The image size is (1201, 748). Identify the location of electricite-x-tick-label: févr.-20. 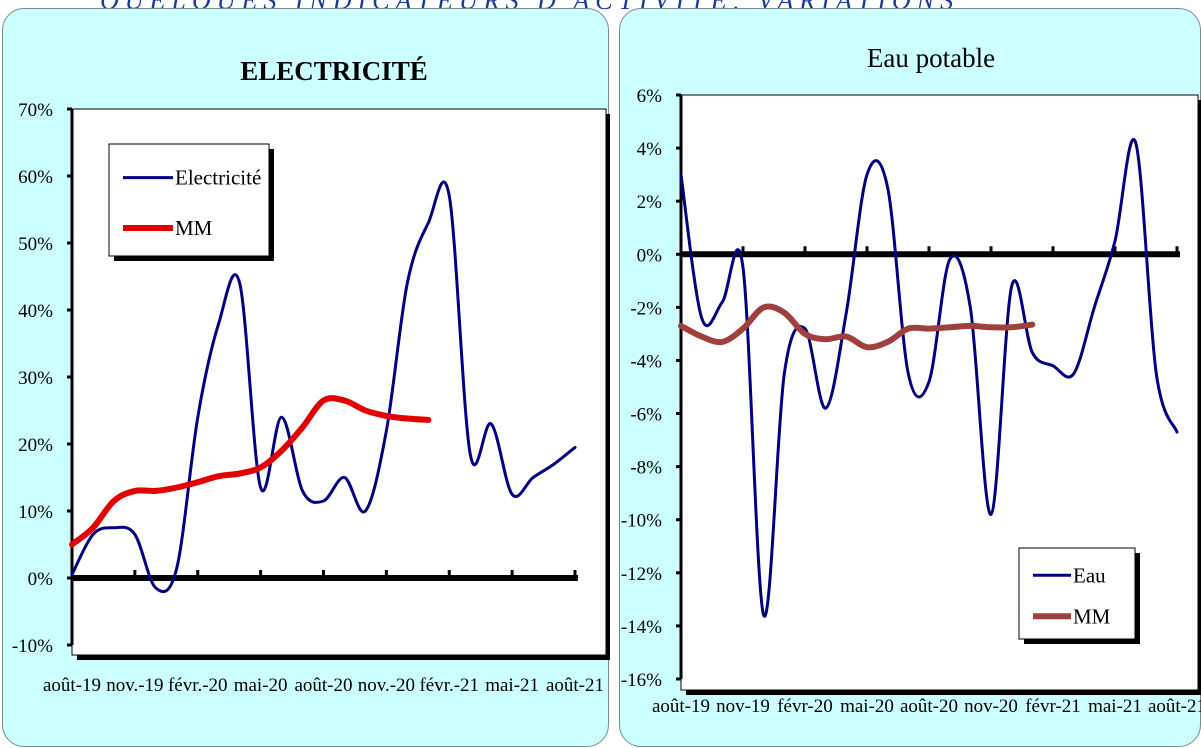
(198, 685).